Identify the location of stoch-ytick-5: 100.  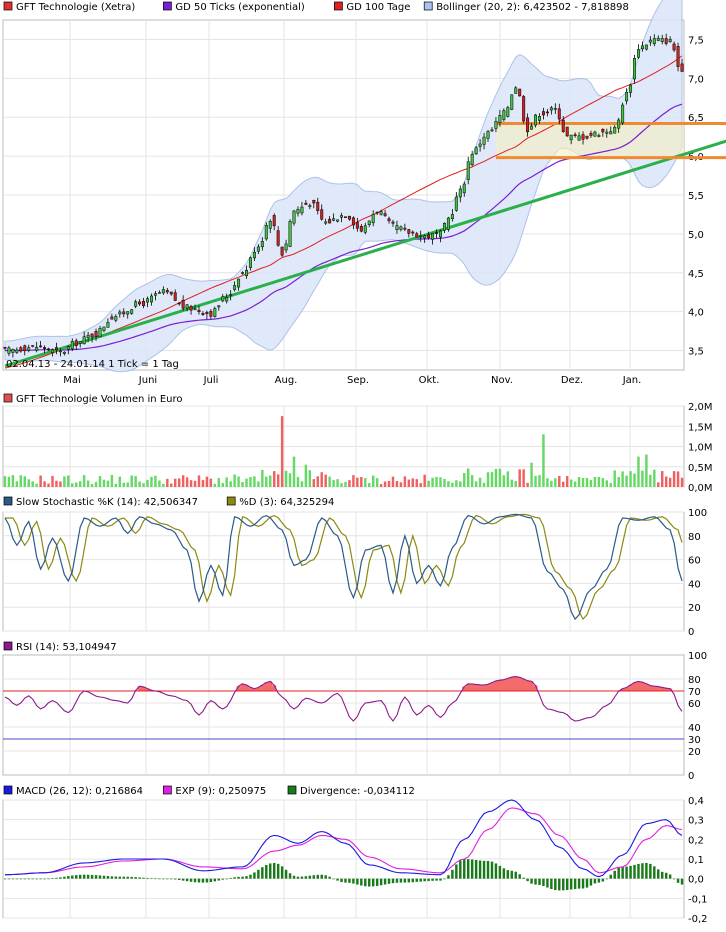
(697, 513).